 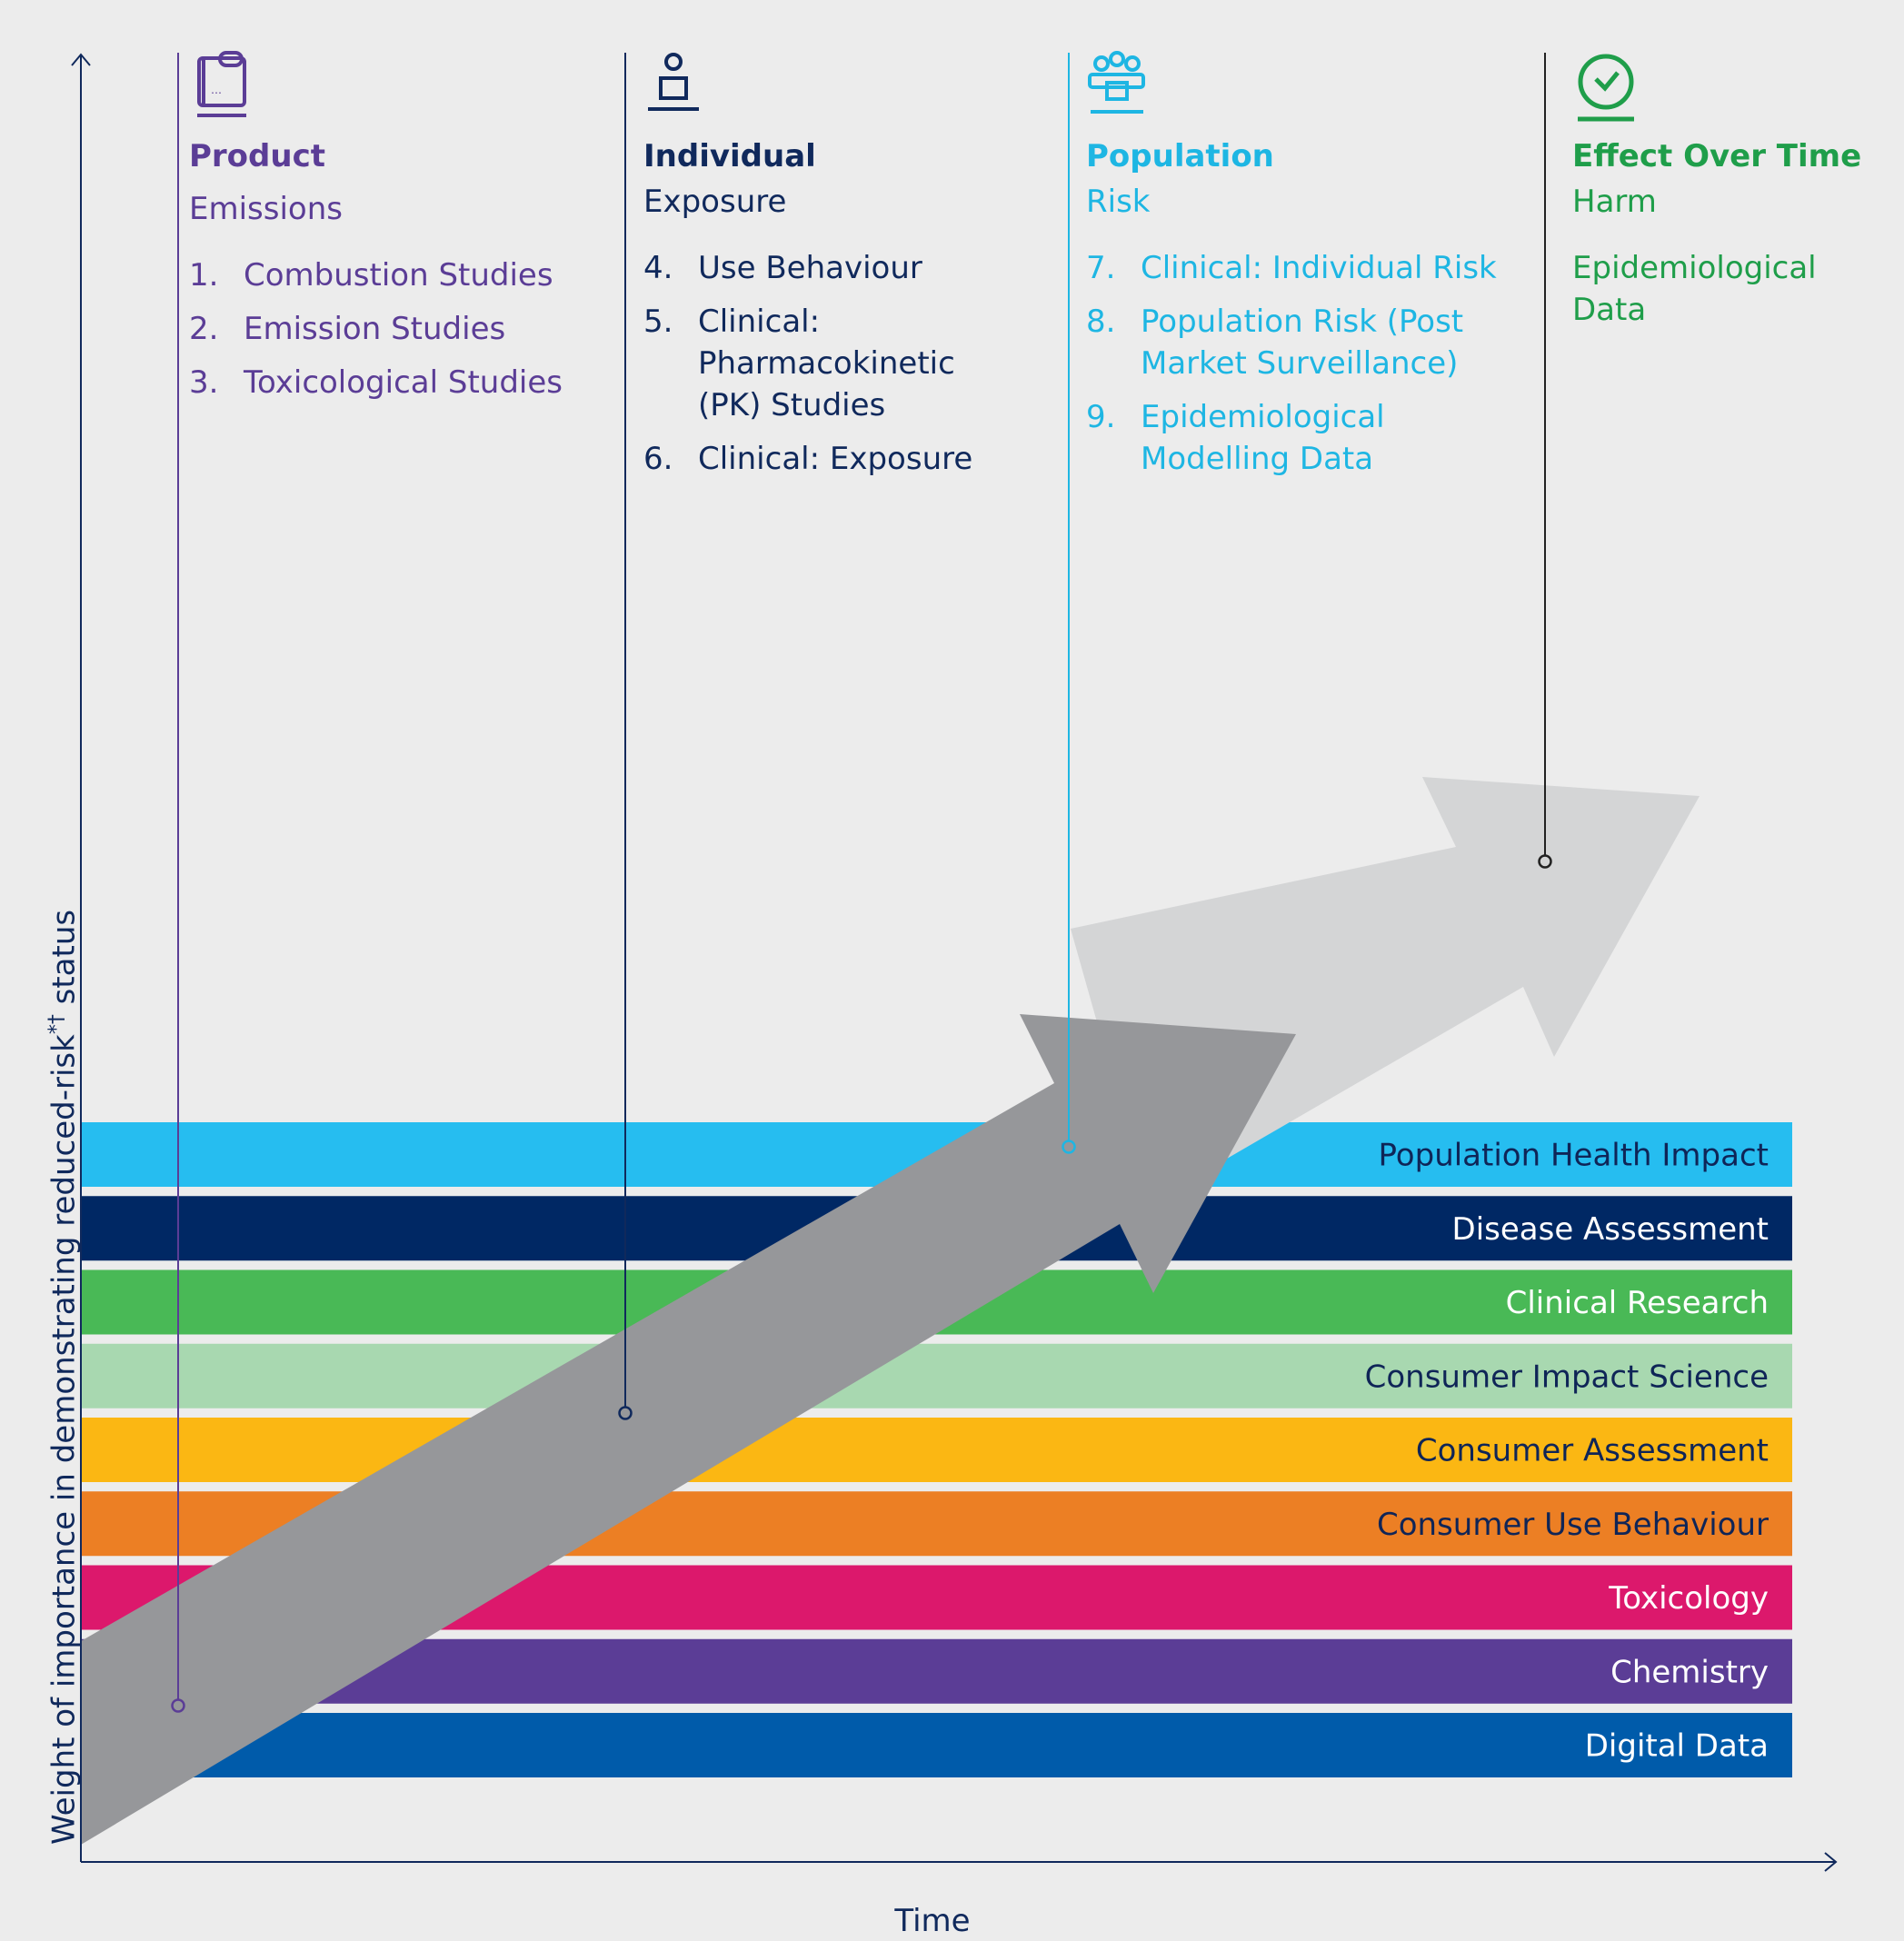 I want to click on study-name: Clinical: Pharmacokinetic (PK) Studies, so click(x=827, y=363).